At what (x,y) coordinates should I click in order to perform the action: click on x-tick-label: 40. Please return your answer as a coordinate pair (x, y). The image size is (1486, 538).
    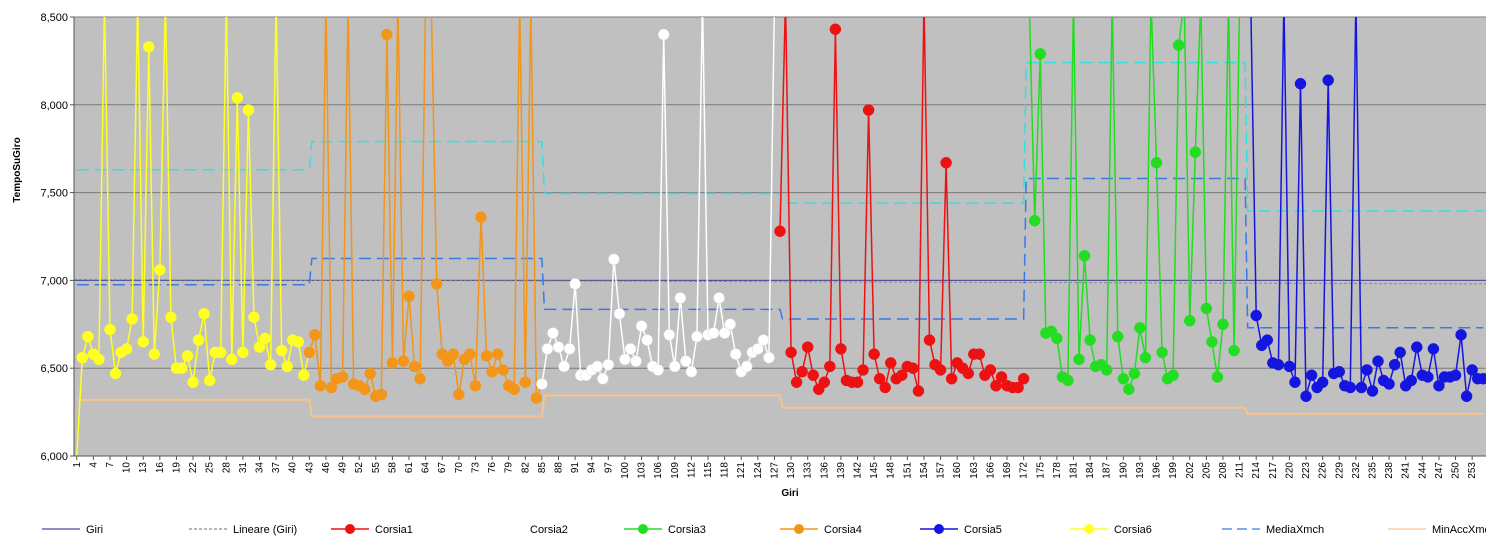
    Looking at the image, I should click on (293, 468).